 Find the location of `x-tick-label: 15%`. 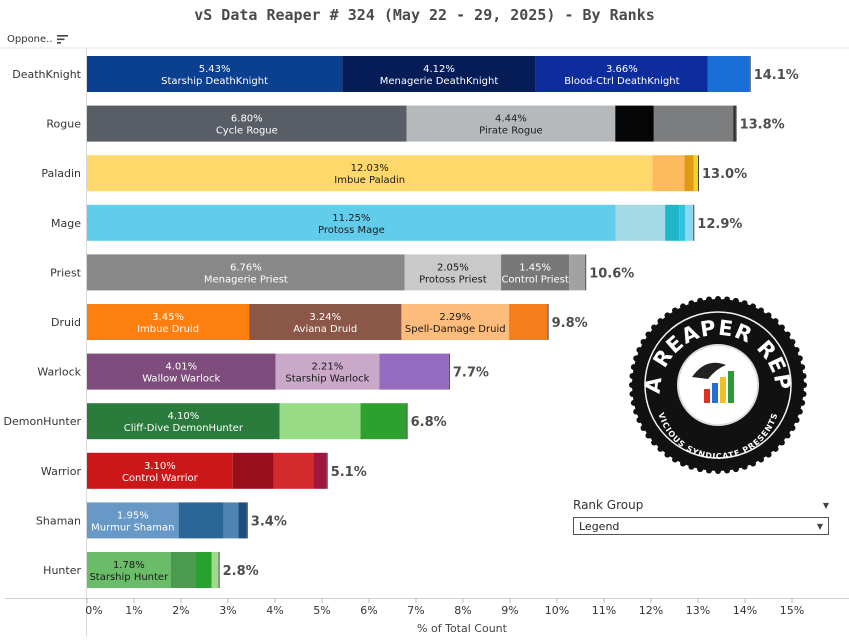

x-tick-label: 15% is located at coordinates (792, 610).